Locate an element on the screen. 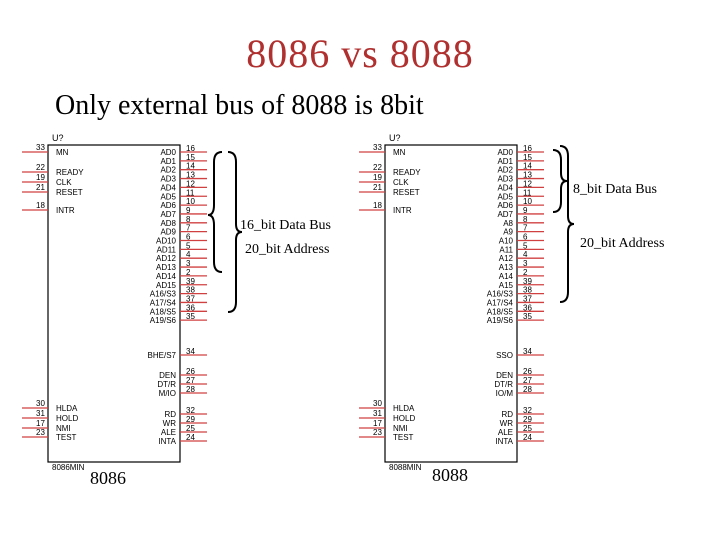 The height and width of the screenshot is (540, 720). chip-8088-right-pin-number: 28 is located at coordinates (527, 389).